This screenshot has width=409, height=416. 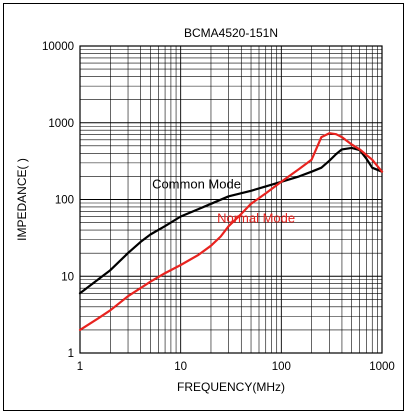 What do you see at coordinates (196, 183) in the screenshot?
I see `series-label: Common Mode` at bounding box center [196, 183].